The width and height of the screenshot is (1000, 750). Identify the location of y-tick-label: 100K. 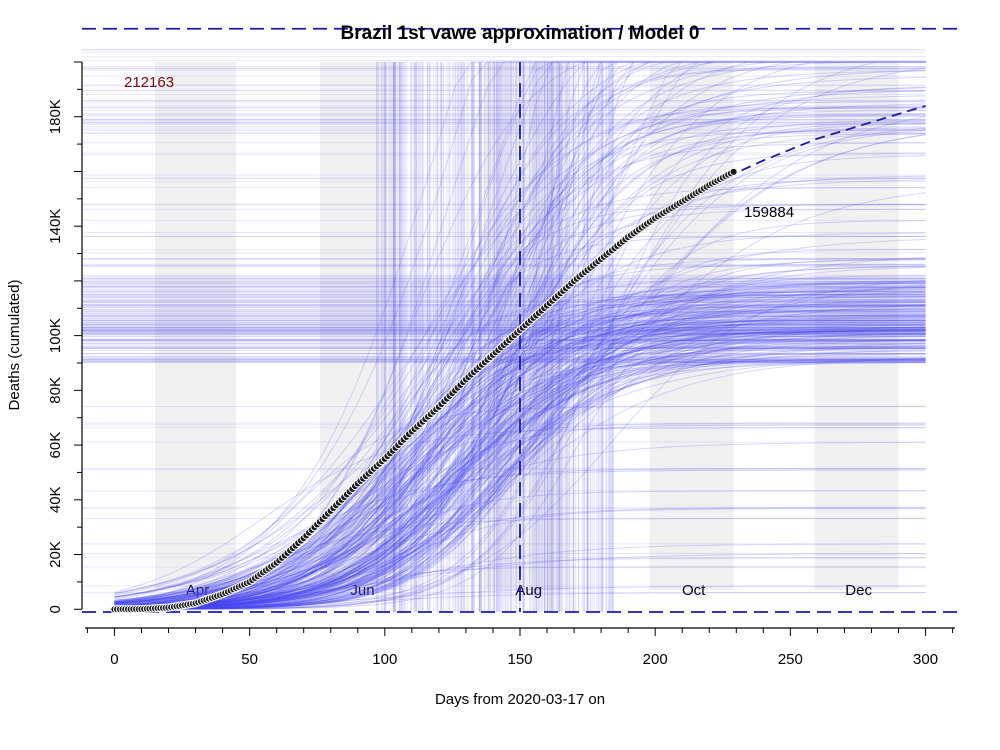
(55, 335).